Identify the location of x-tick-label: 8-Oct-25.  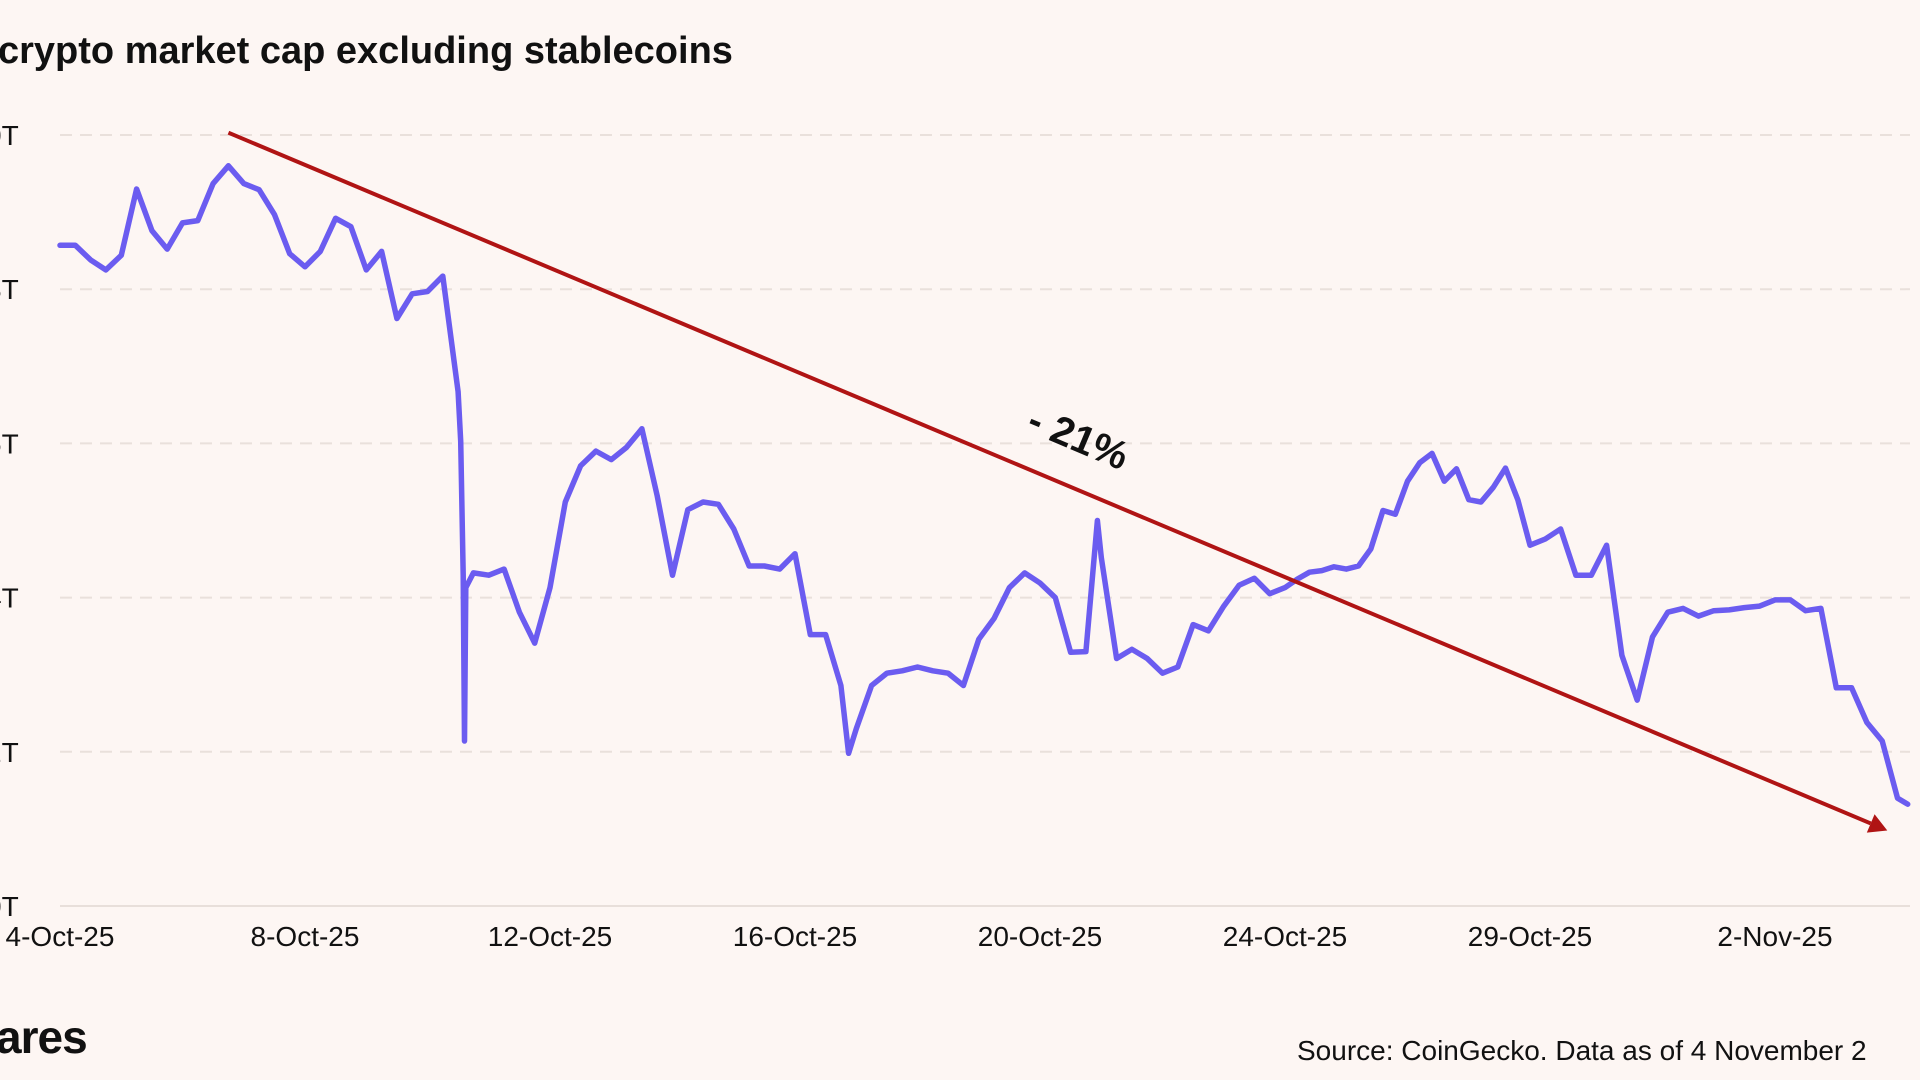
(305, 936).